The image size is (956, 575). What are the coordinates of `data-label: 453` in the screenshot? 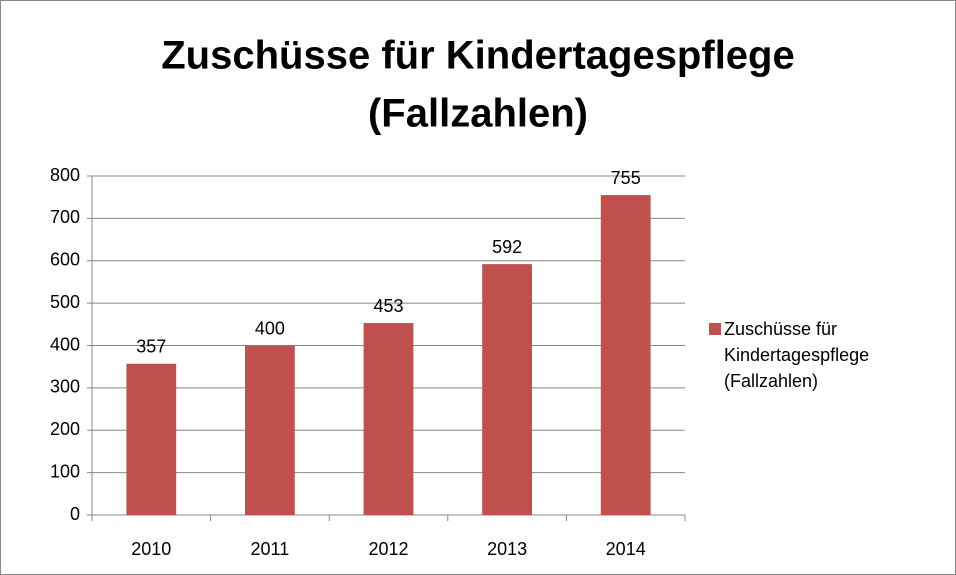 It's located at (388, 306).